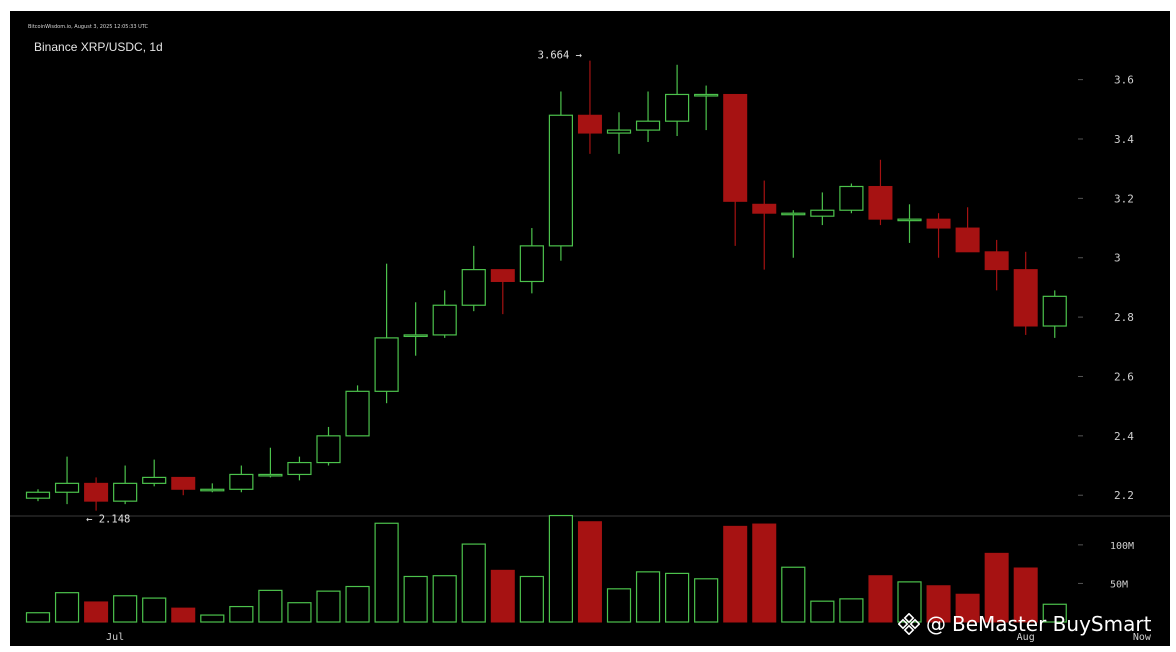 This screenshot has height=652, width=1176. Describe the element at coordinates (1124, 436) in the screenshot. I see `price-tick-label: 2.4` at that location.